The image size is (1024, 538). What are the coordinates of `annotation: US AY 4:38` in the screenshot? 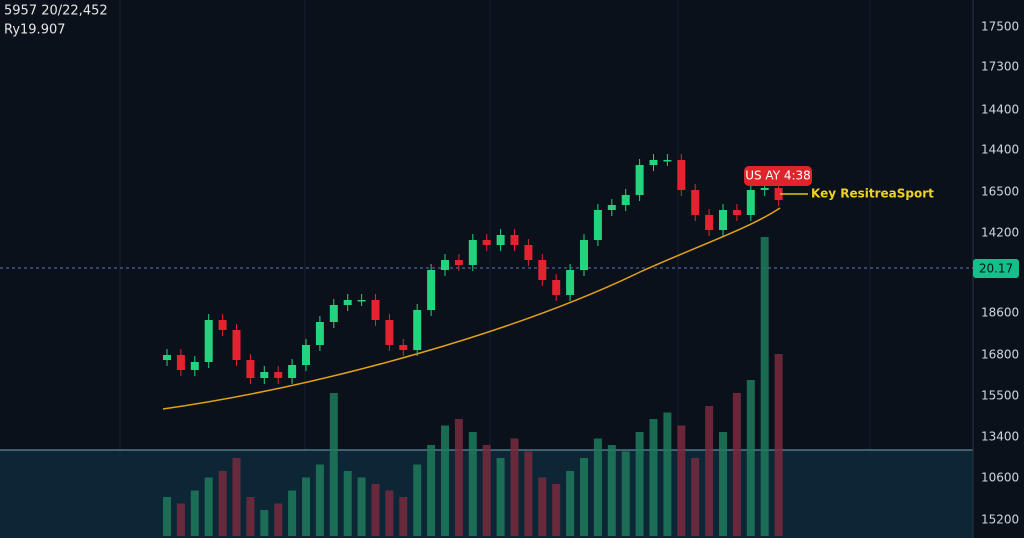 It's located at (778, 176).